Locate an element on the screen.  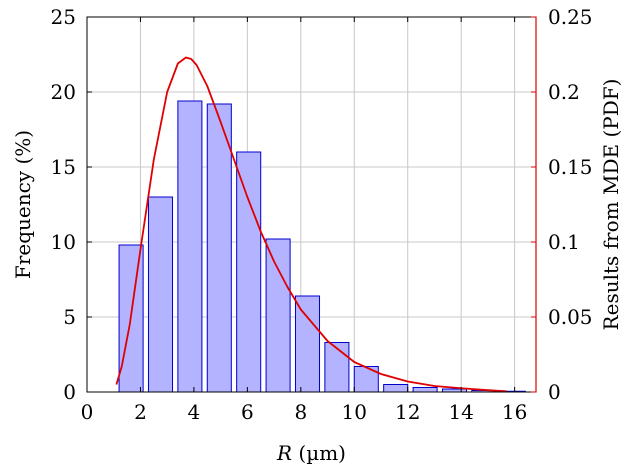
y-right-tick-label: 0.05 is located at coordinates (570, 317).